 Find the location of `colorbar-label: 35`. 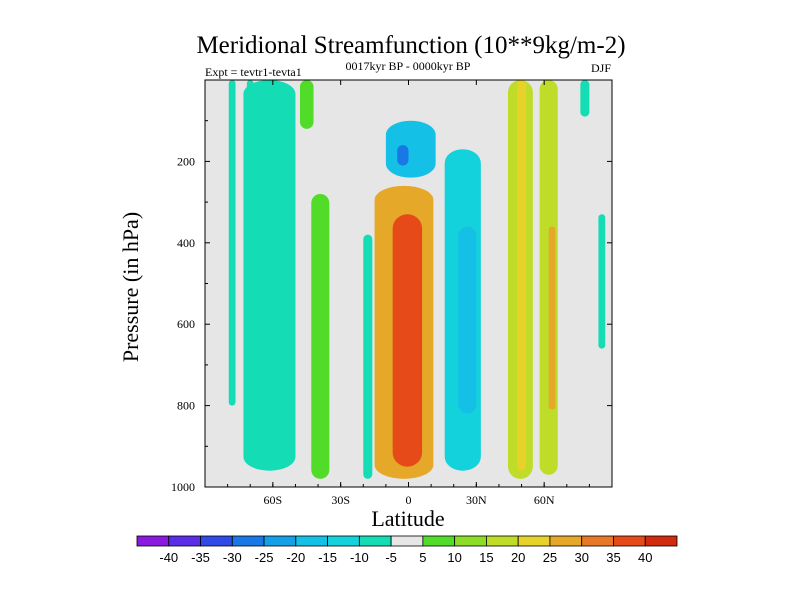

colorbar-label: 35 is located at coordinates (613, 557).